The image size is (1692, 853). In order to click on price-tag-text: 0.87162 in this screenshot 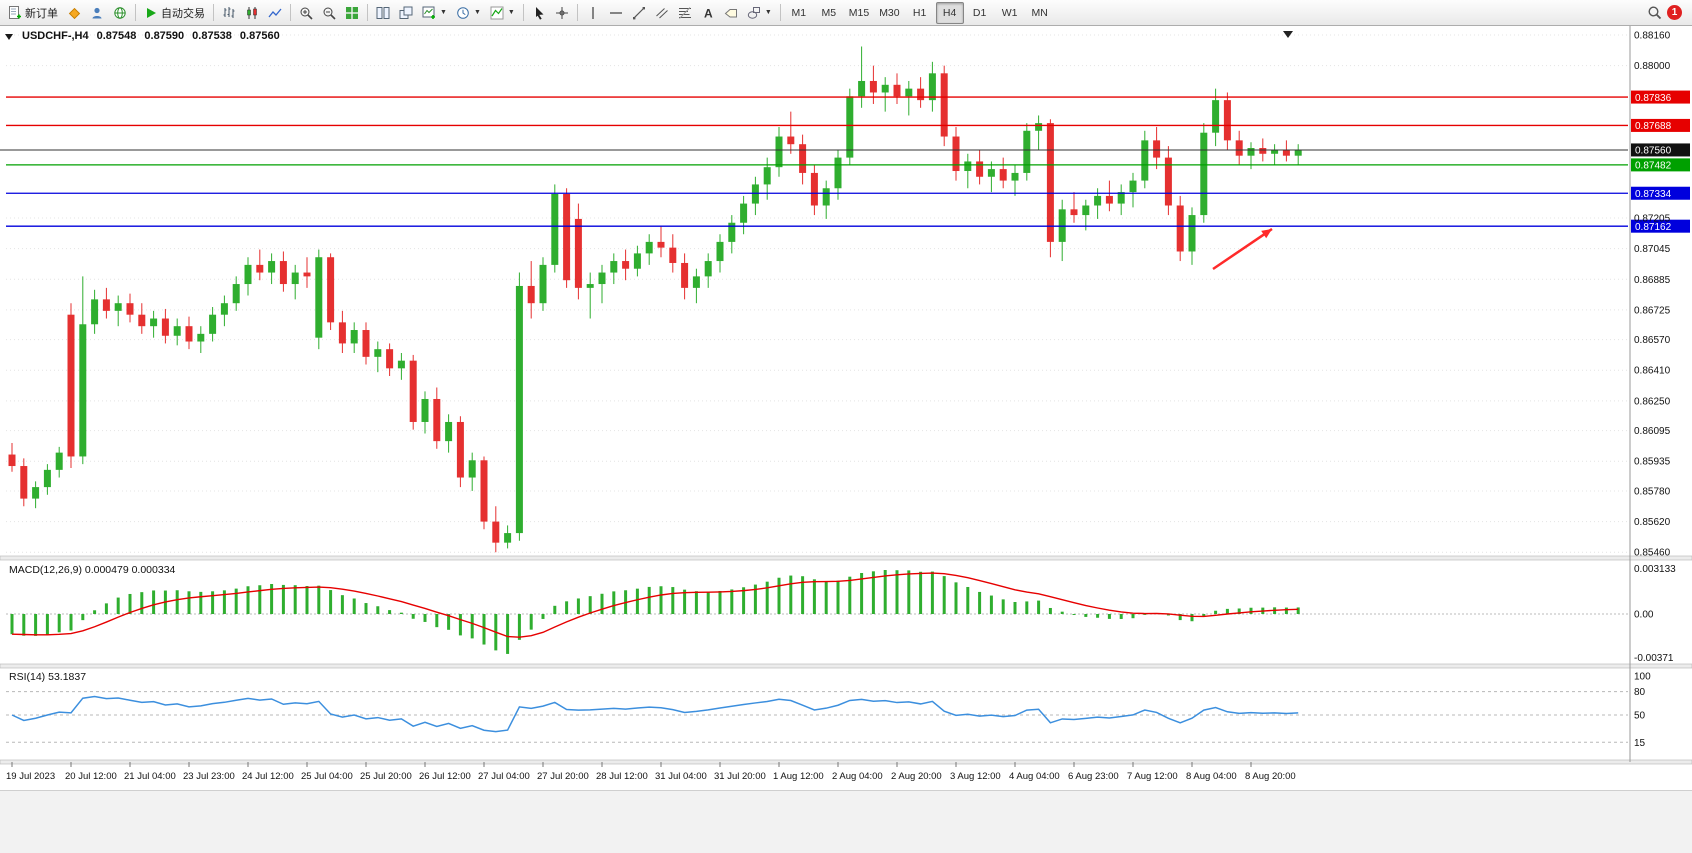, I will do `click(1653, 227)`.